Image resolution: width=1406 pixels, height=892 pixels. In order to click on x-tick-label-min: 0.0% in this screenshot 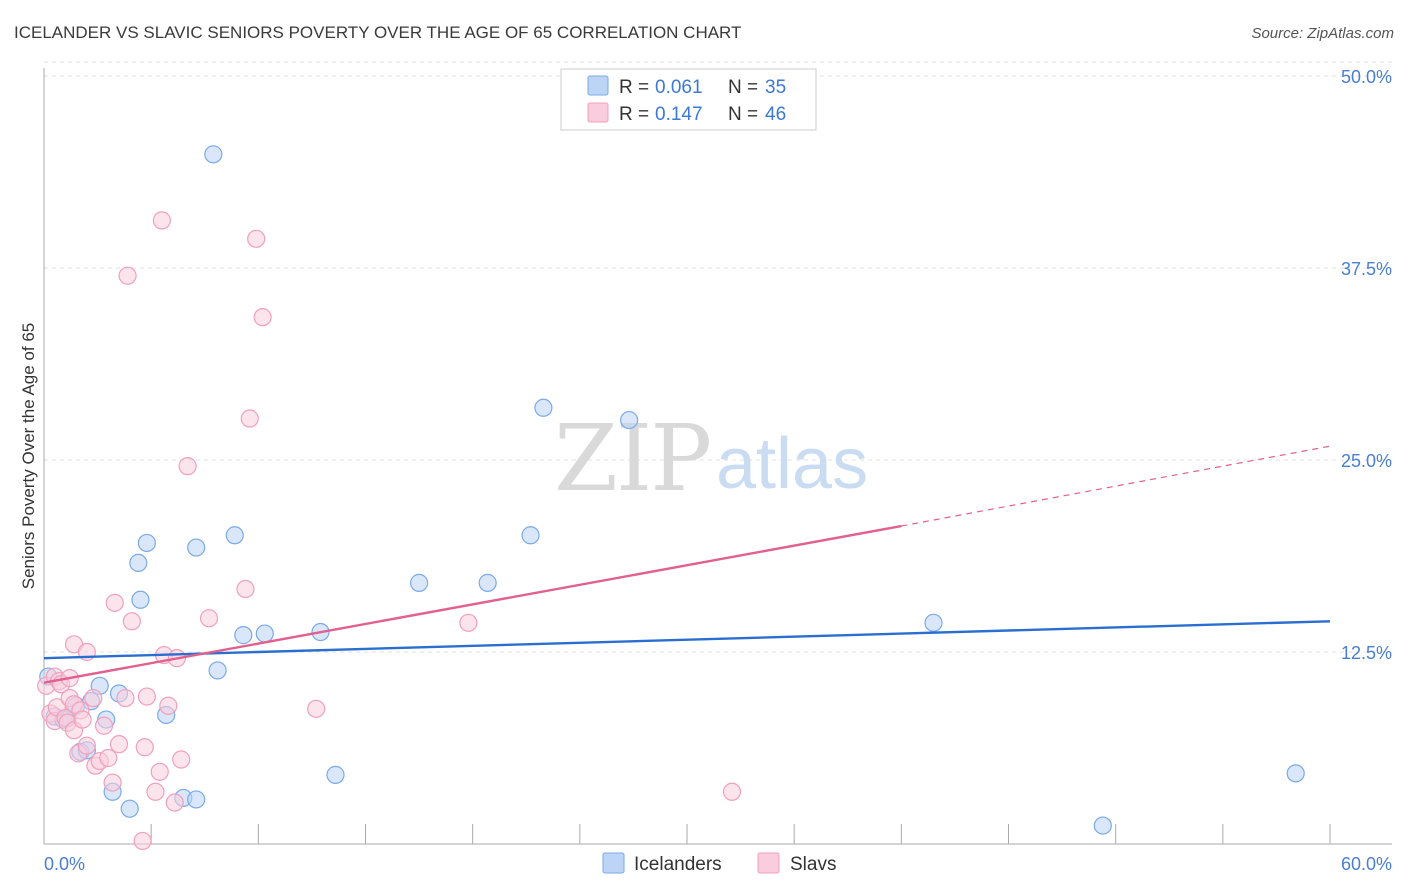, I will do `click(64, 864)`.